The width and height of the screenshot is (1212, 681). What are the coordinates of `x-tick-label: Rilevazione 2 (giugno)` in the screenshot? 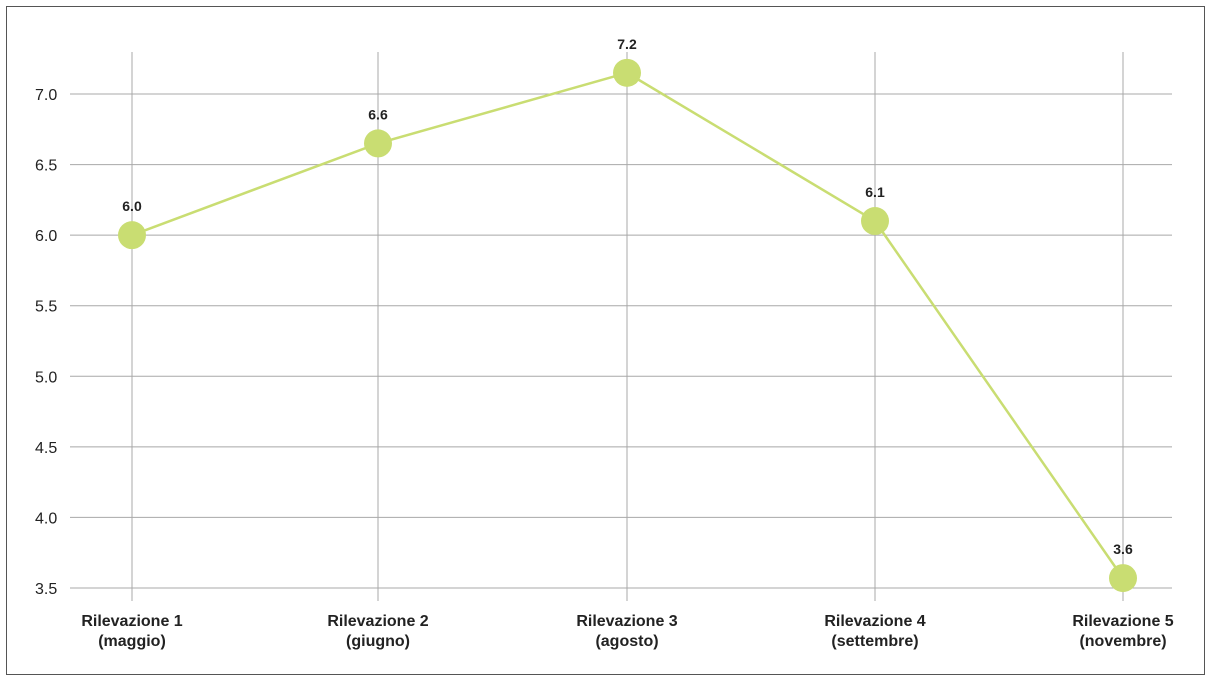 It's located at (377, 631).